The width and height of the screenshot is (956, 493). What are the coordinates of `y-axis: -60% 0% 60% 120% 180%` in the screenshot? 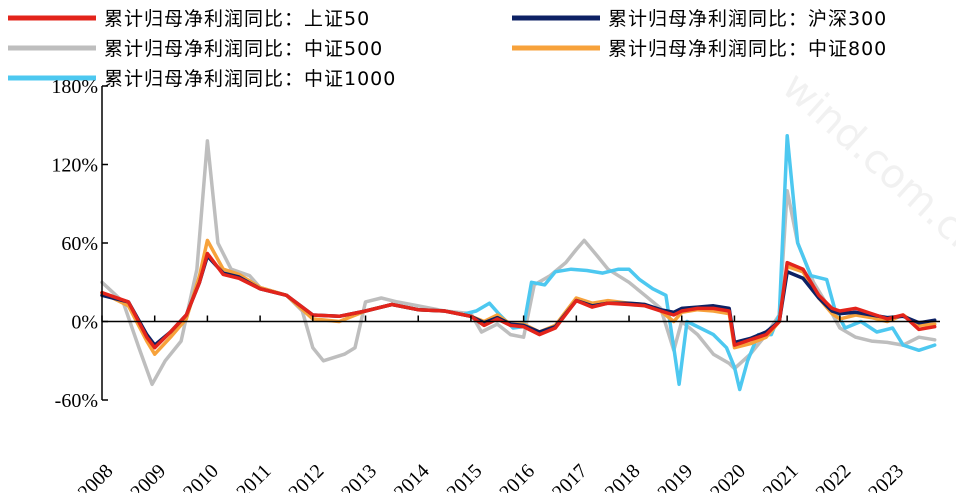 It's located at (79, 244).